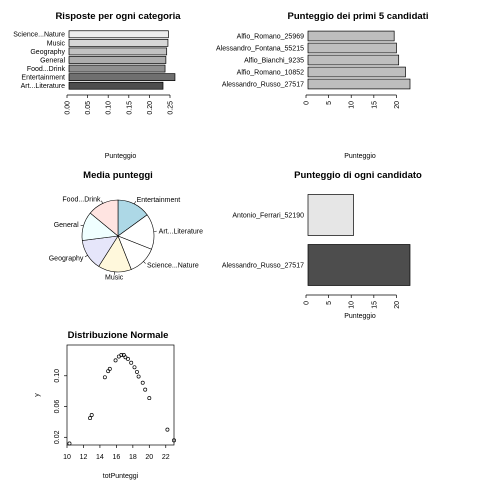 The width and height of the screenshot is (480, 480). I want to click on x-tick-label: 12, so click(84, 457).